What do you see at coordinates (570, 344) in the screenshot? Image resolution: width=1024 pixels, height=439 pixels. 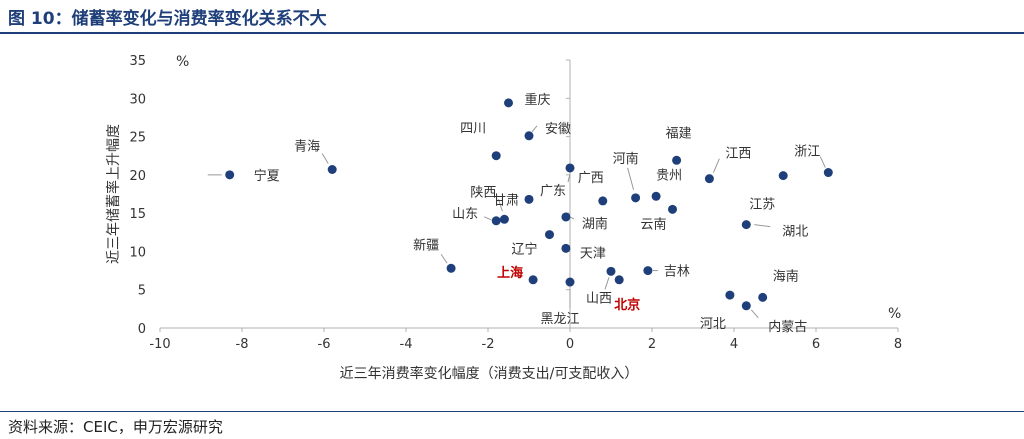 I see `x-tick-label: 0` at bounding box center [570, 344].